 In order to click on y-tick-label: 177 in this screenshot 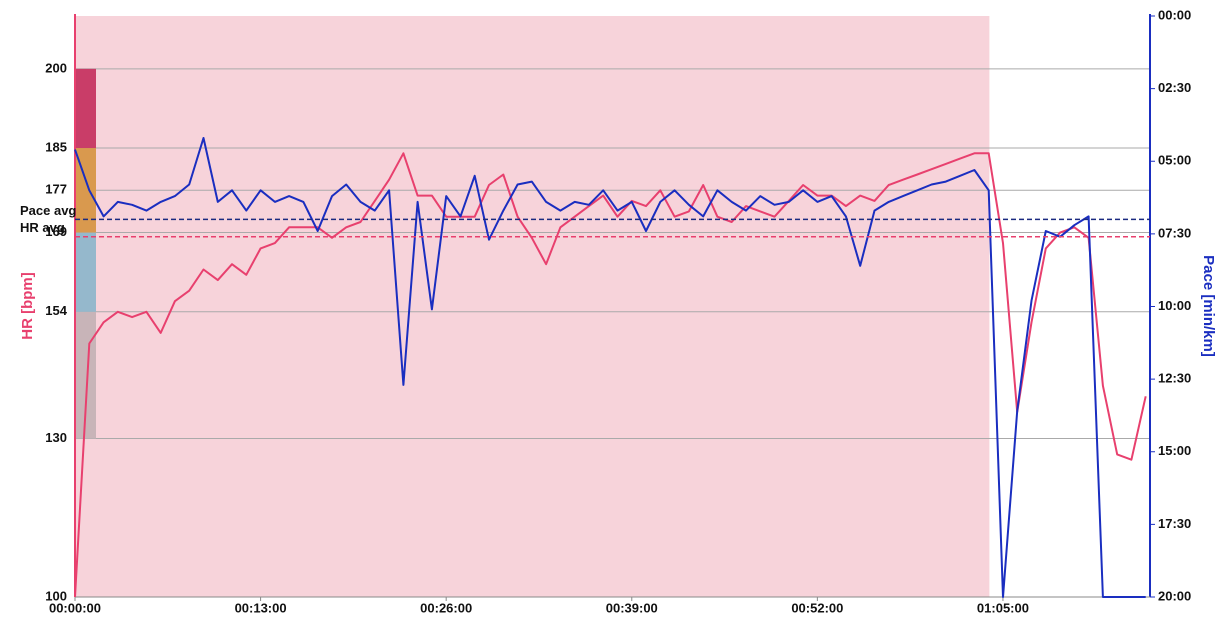, I will do `click(56, 189)`.